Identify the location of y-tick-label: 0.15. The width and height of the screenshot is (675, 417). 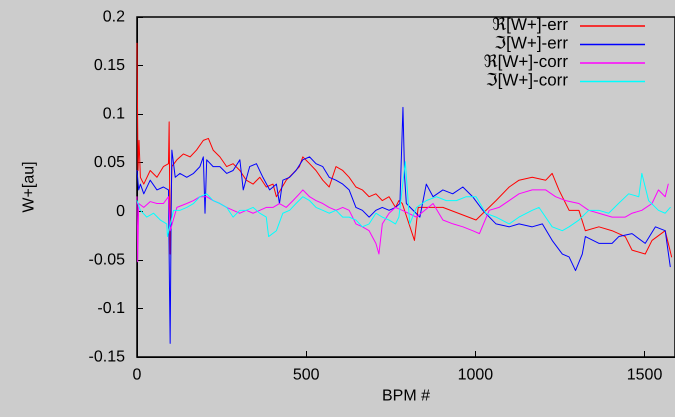
(110, 65).